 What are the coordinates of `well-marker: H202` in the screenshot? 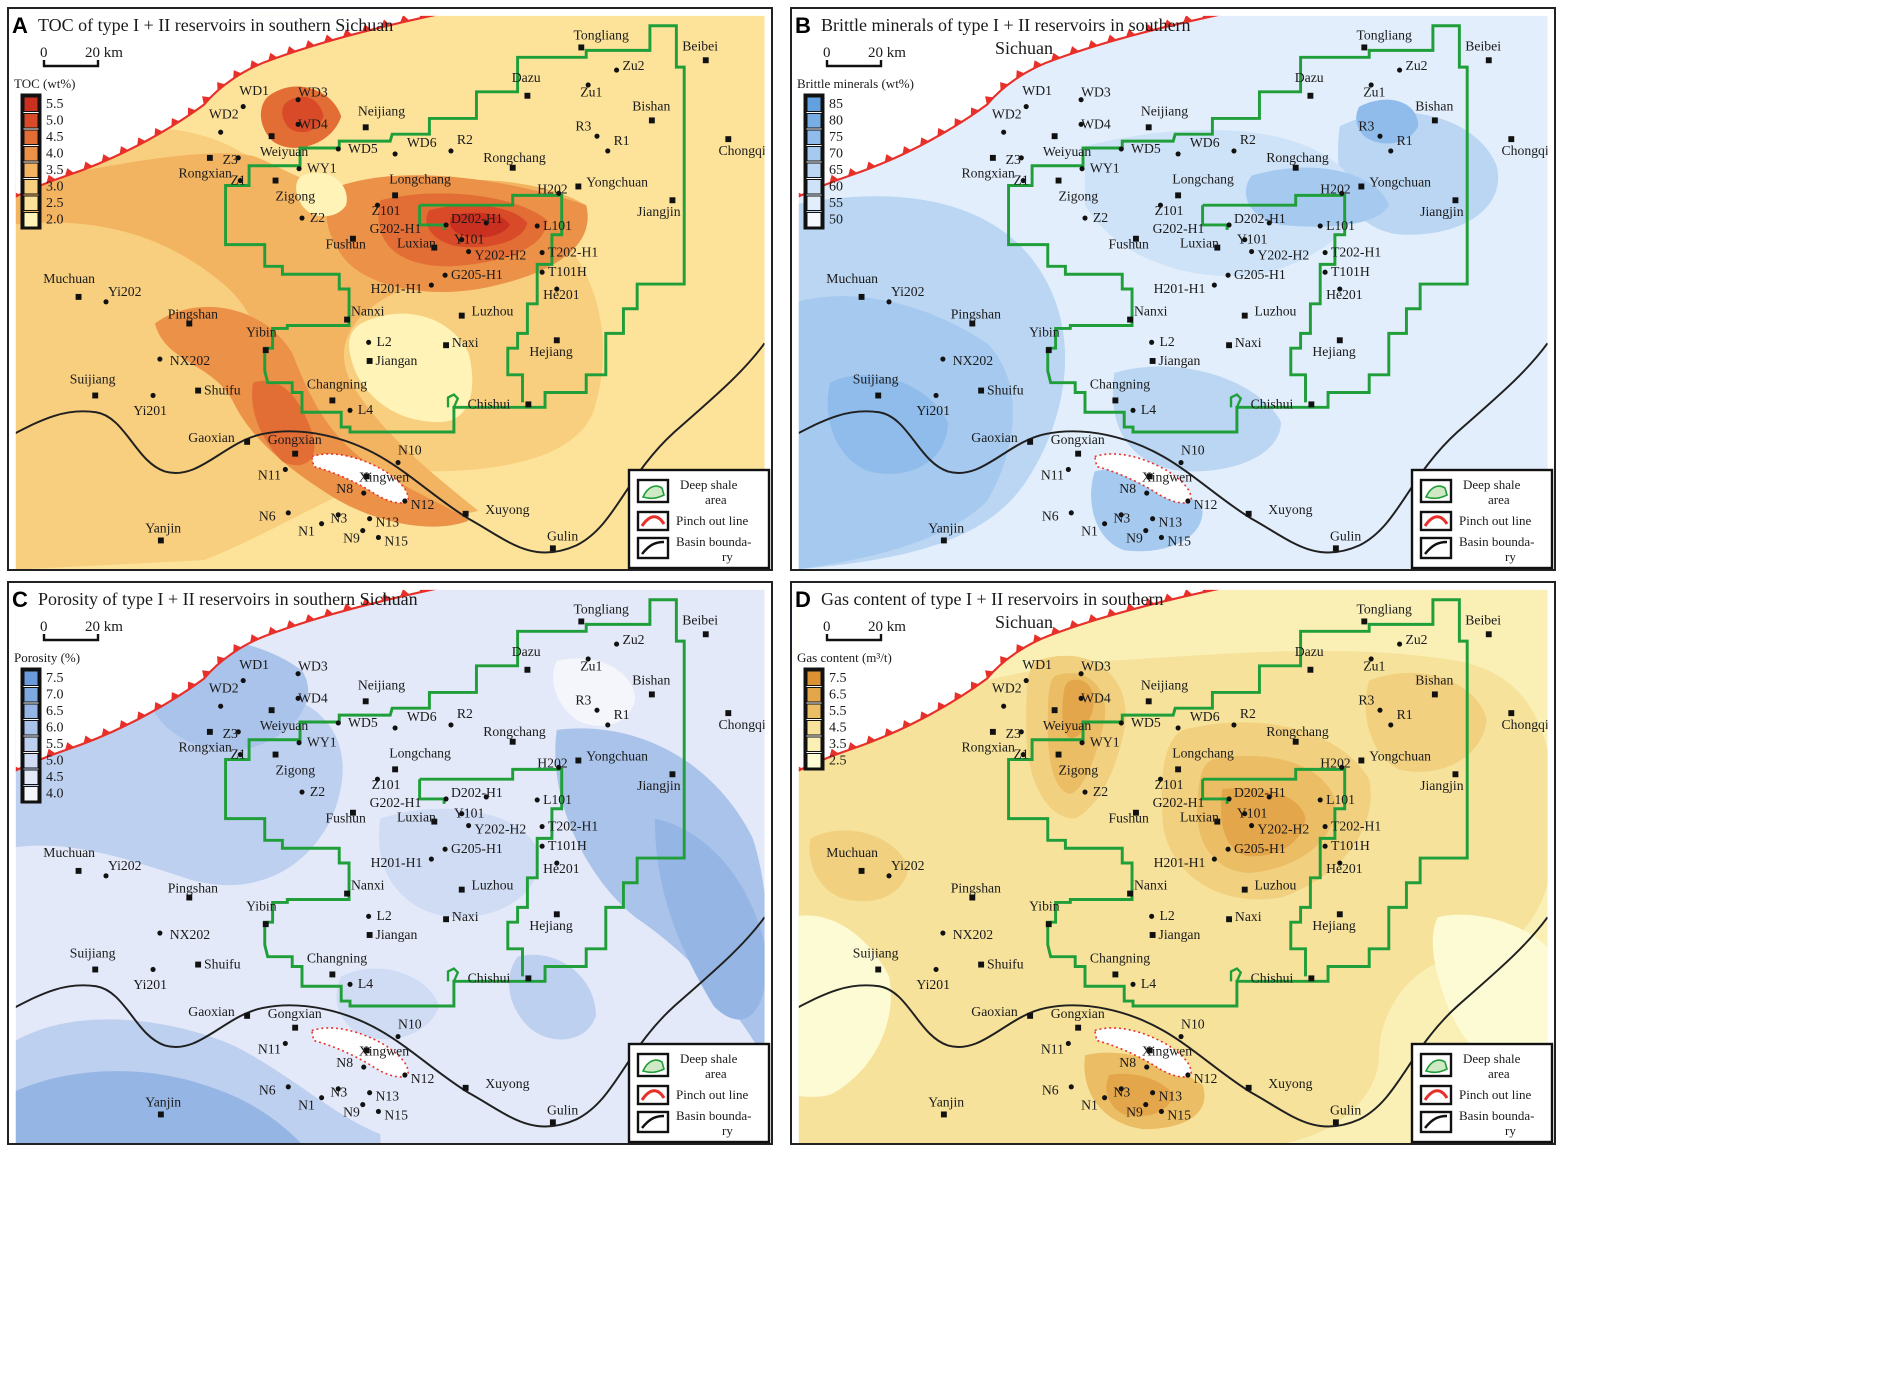 It's located at (1335, 188).